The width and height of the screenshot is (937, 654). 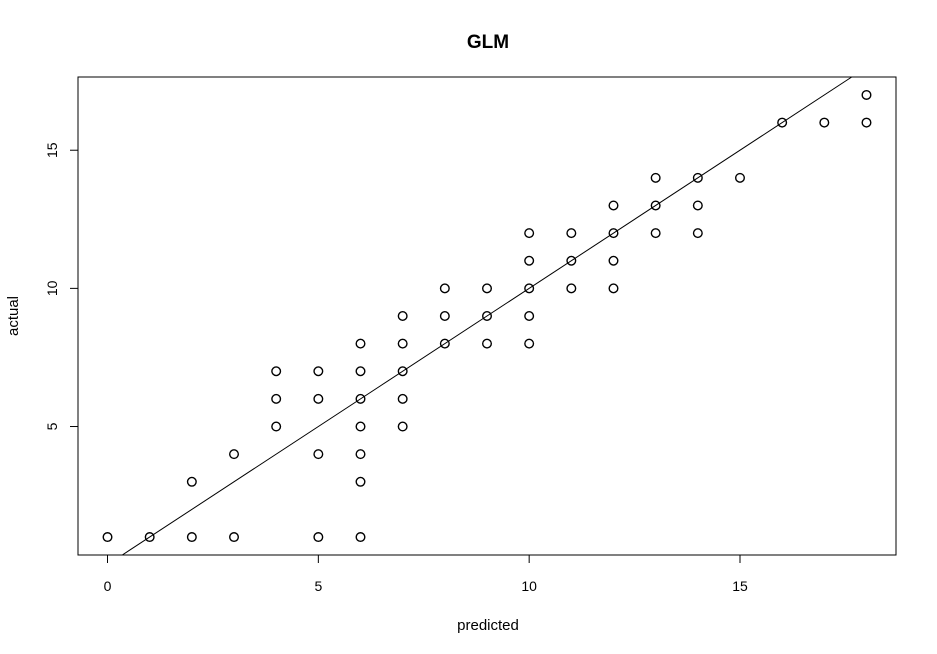 What do you see at coordinates (318, 586) in the screenshot?
I see `x-tick-label: 5` at bounding box center [318, 586].